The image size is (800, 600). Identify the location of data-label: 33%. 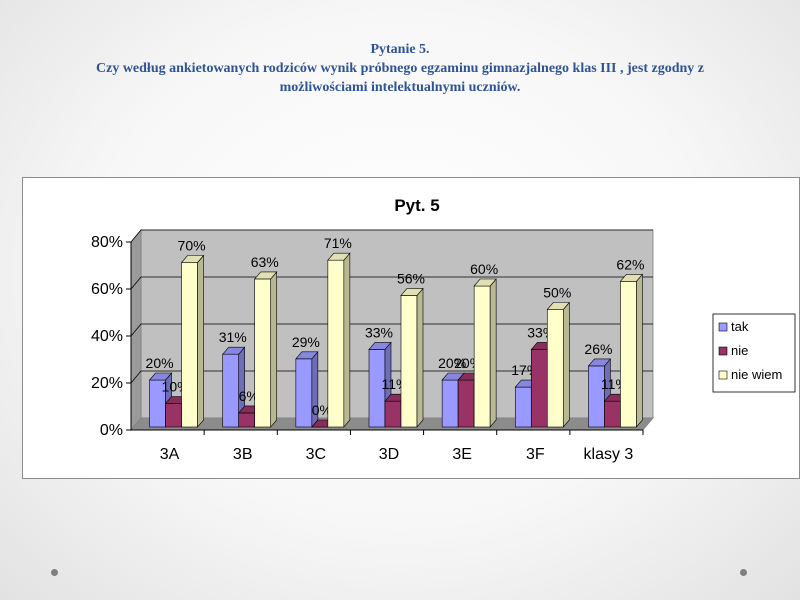
(379, 332).